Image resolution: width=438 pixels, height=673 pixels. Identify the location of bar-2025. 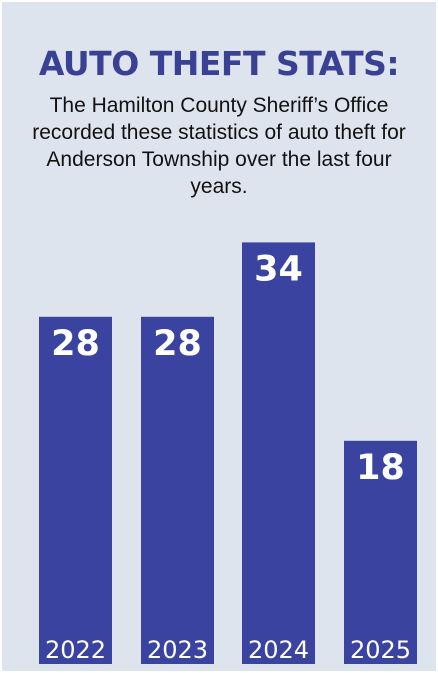
(380, 552).